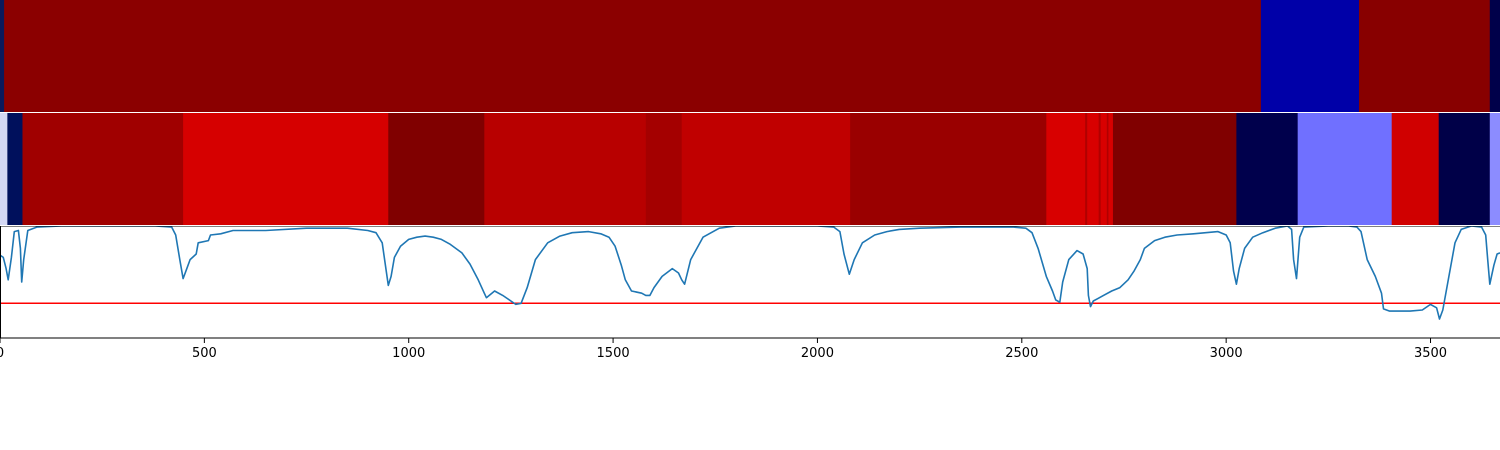  Describe the element at coordinates (2, 353) in the screenshot. I see `x-tick-label: 0` at that location.